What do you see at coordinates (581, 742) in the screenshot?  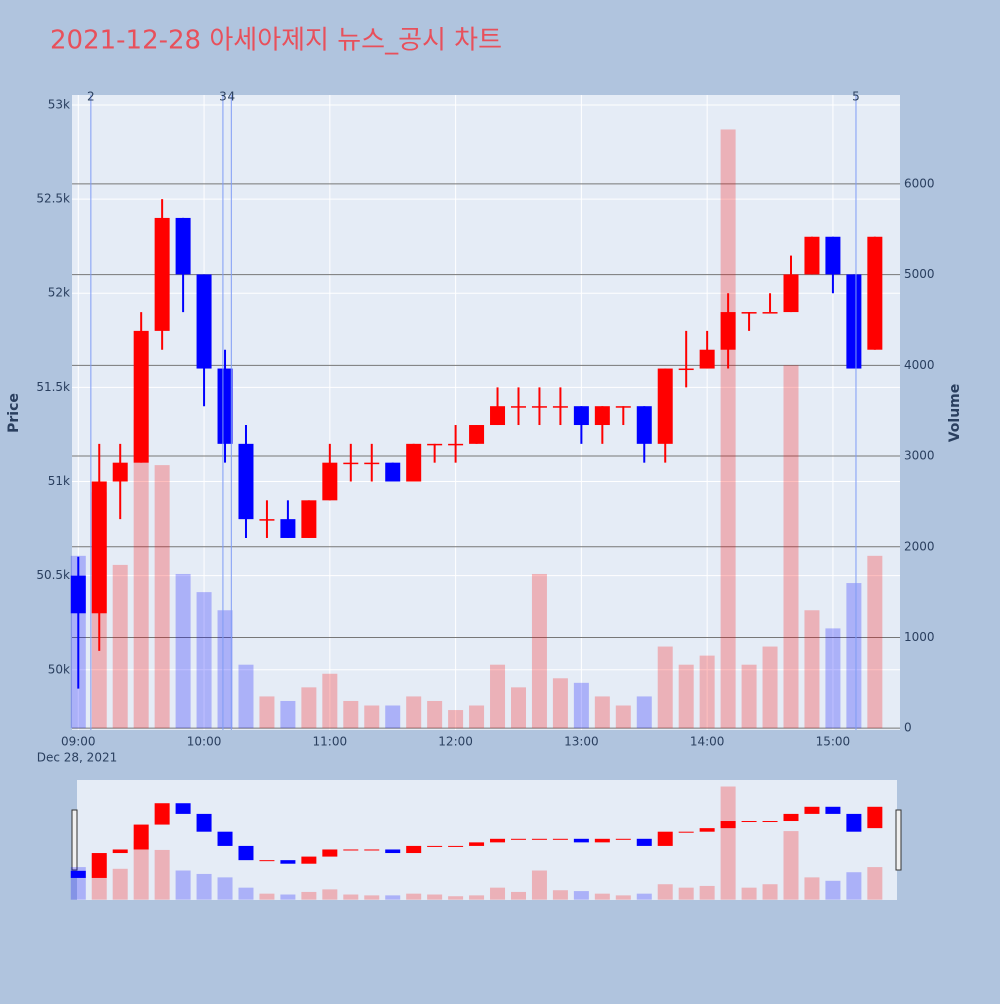 I see `x-tick-label: 13:00` at bounding box center [581, 742].